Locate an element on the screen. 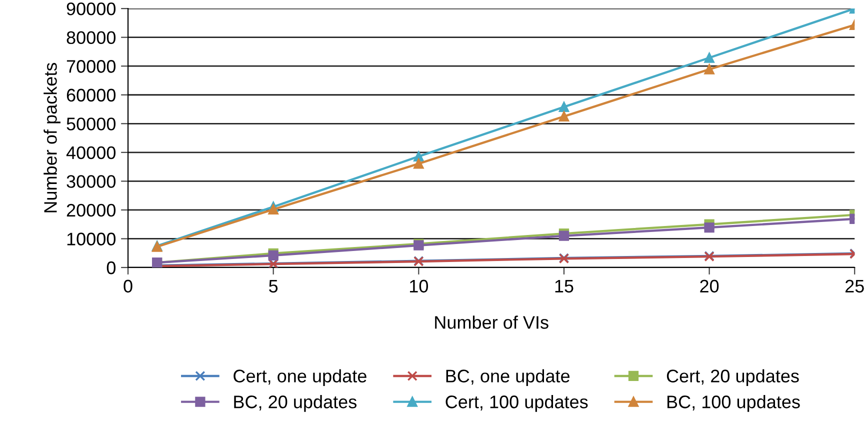  legend-label: Cert, 20 updates is located at coordinates (732, 377).